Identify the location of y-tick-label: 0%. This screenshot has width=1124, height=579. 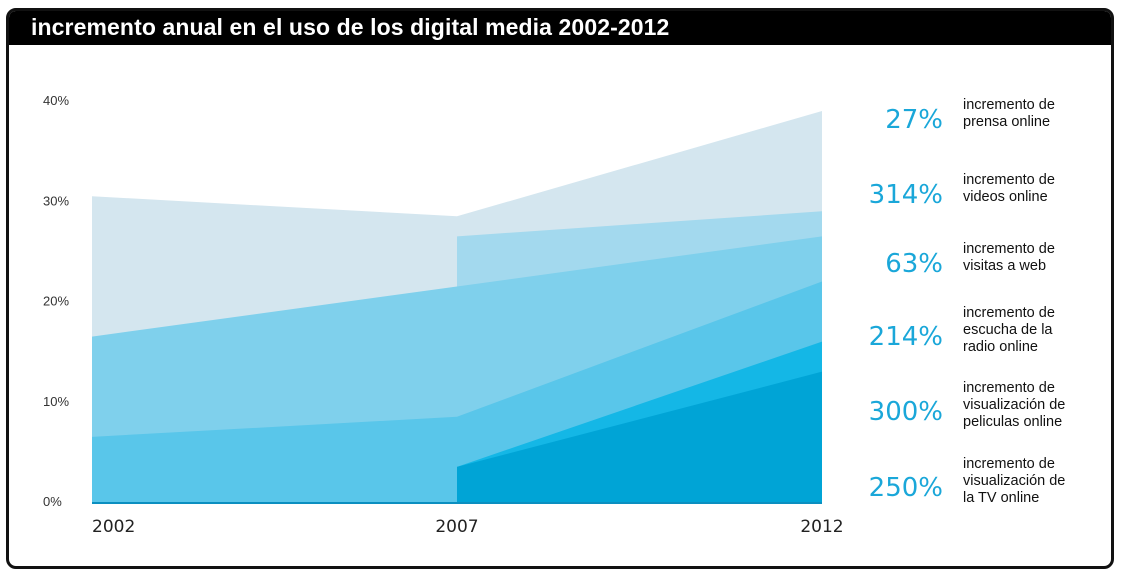
(52, 501).